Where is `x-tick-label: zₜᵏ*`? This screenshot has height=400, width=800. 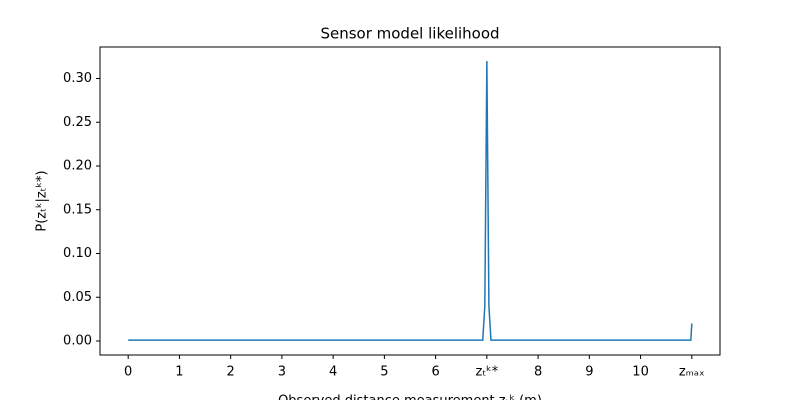
x-tick-label: zₜᵏ* is located at coordinates (487, 372).